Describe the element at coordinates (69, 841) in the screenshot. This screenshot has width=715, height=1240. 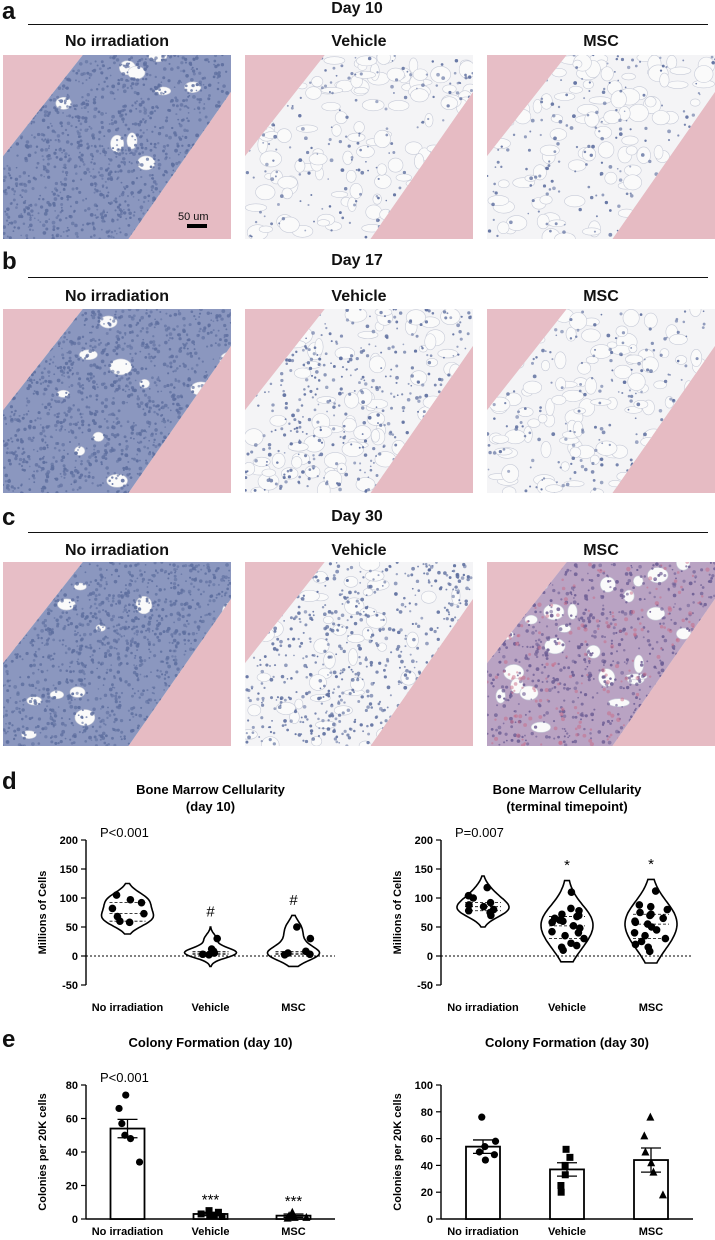
I see `y-tick-label: 200` at that location.